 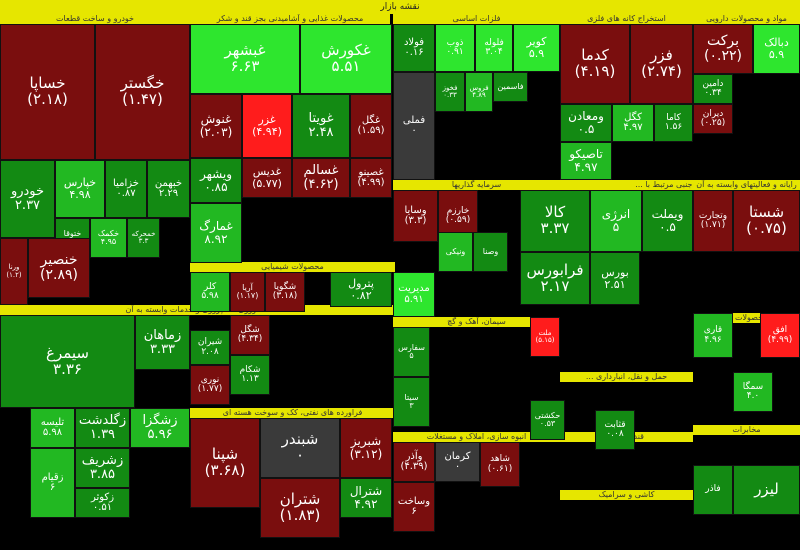 I want to click on stock-tile: شبریز (۳.۱۲), so click(x=366, y=448).